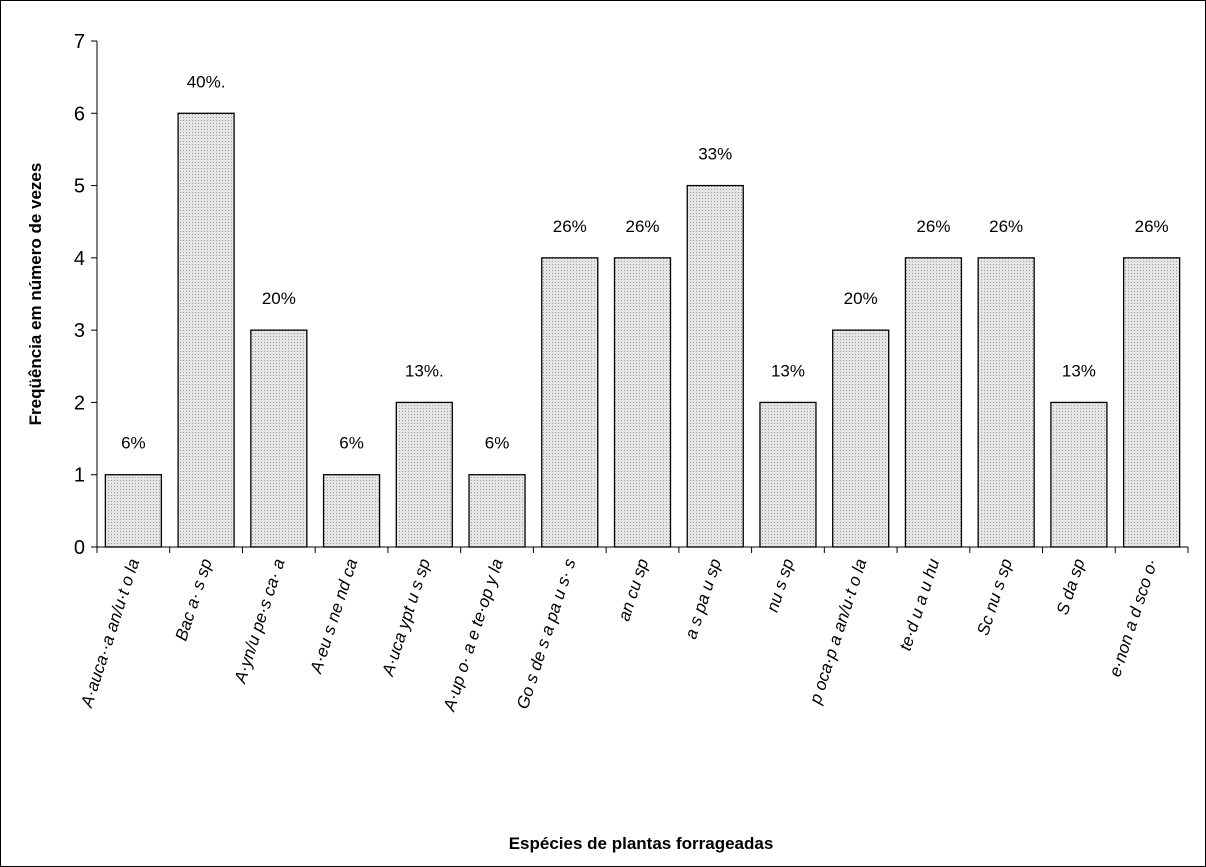 Image resolution: width=1206 pixels, height=867 pixels. I want to click on x-category-label: A·up o· a e te·op y la, so click(472, 635).